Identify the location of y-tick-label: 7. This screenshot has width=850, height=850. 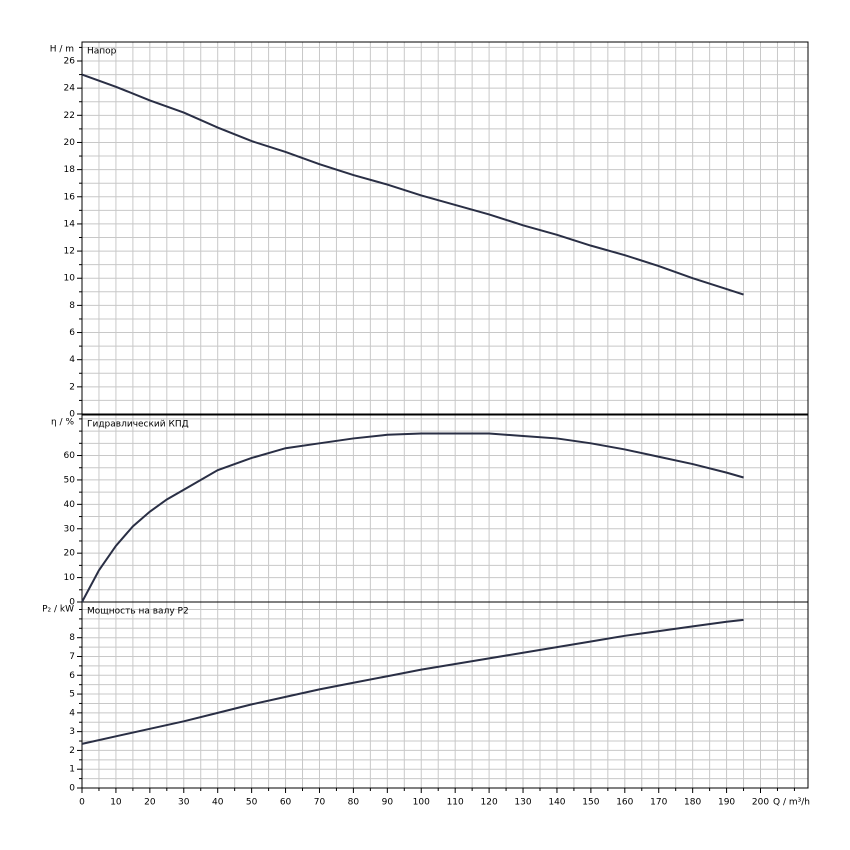
(72, 657).